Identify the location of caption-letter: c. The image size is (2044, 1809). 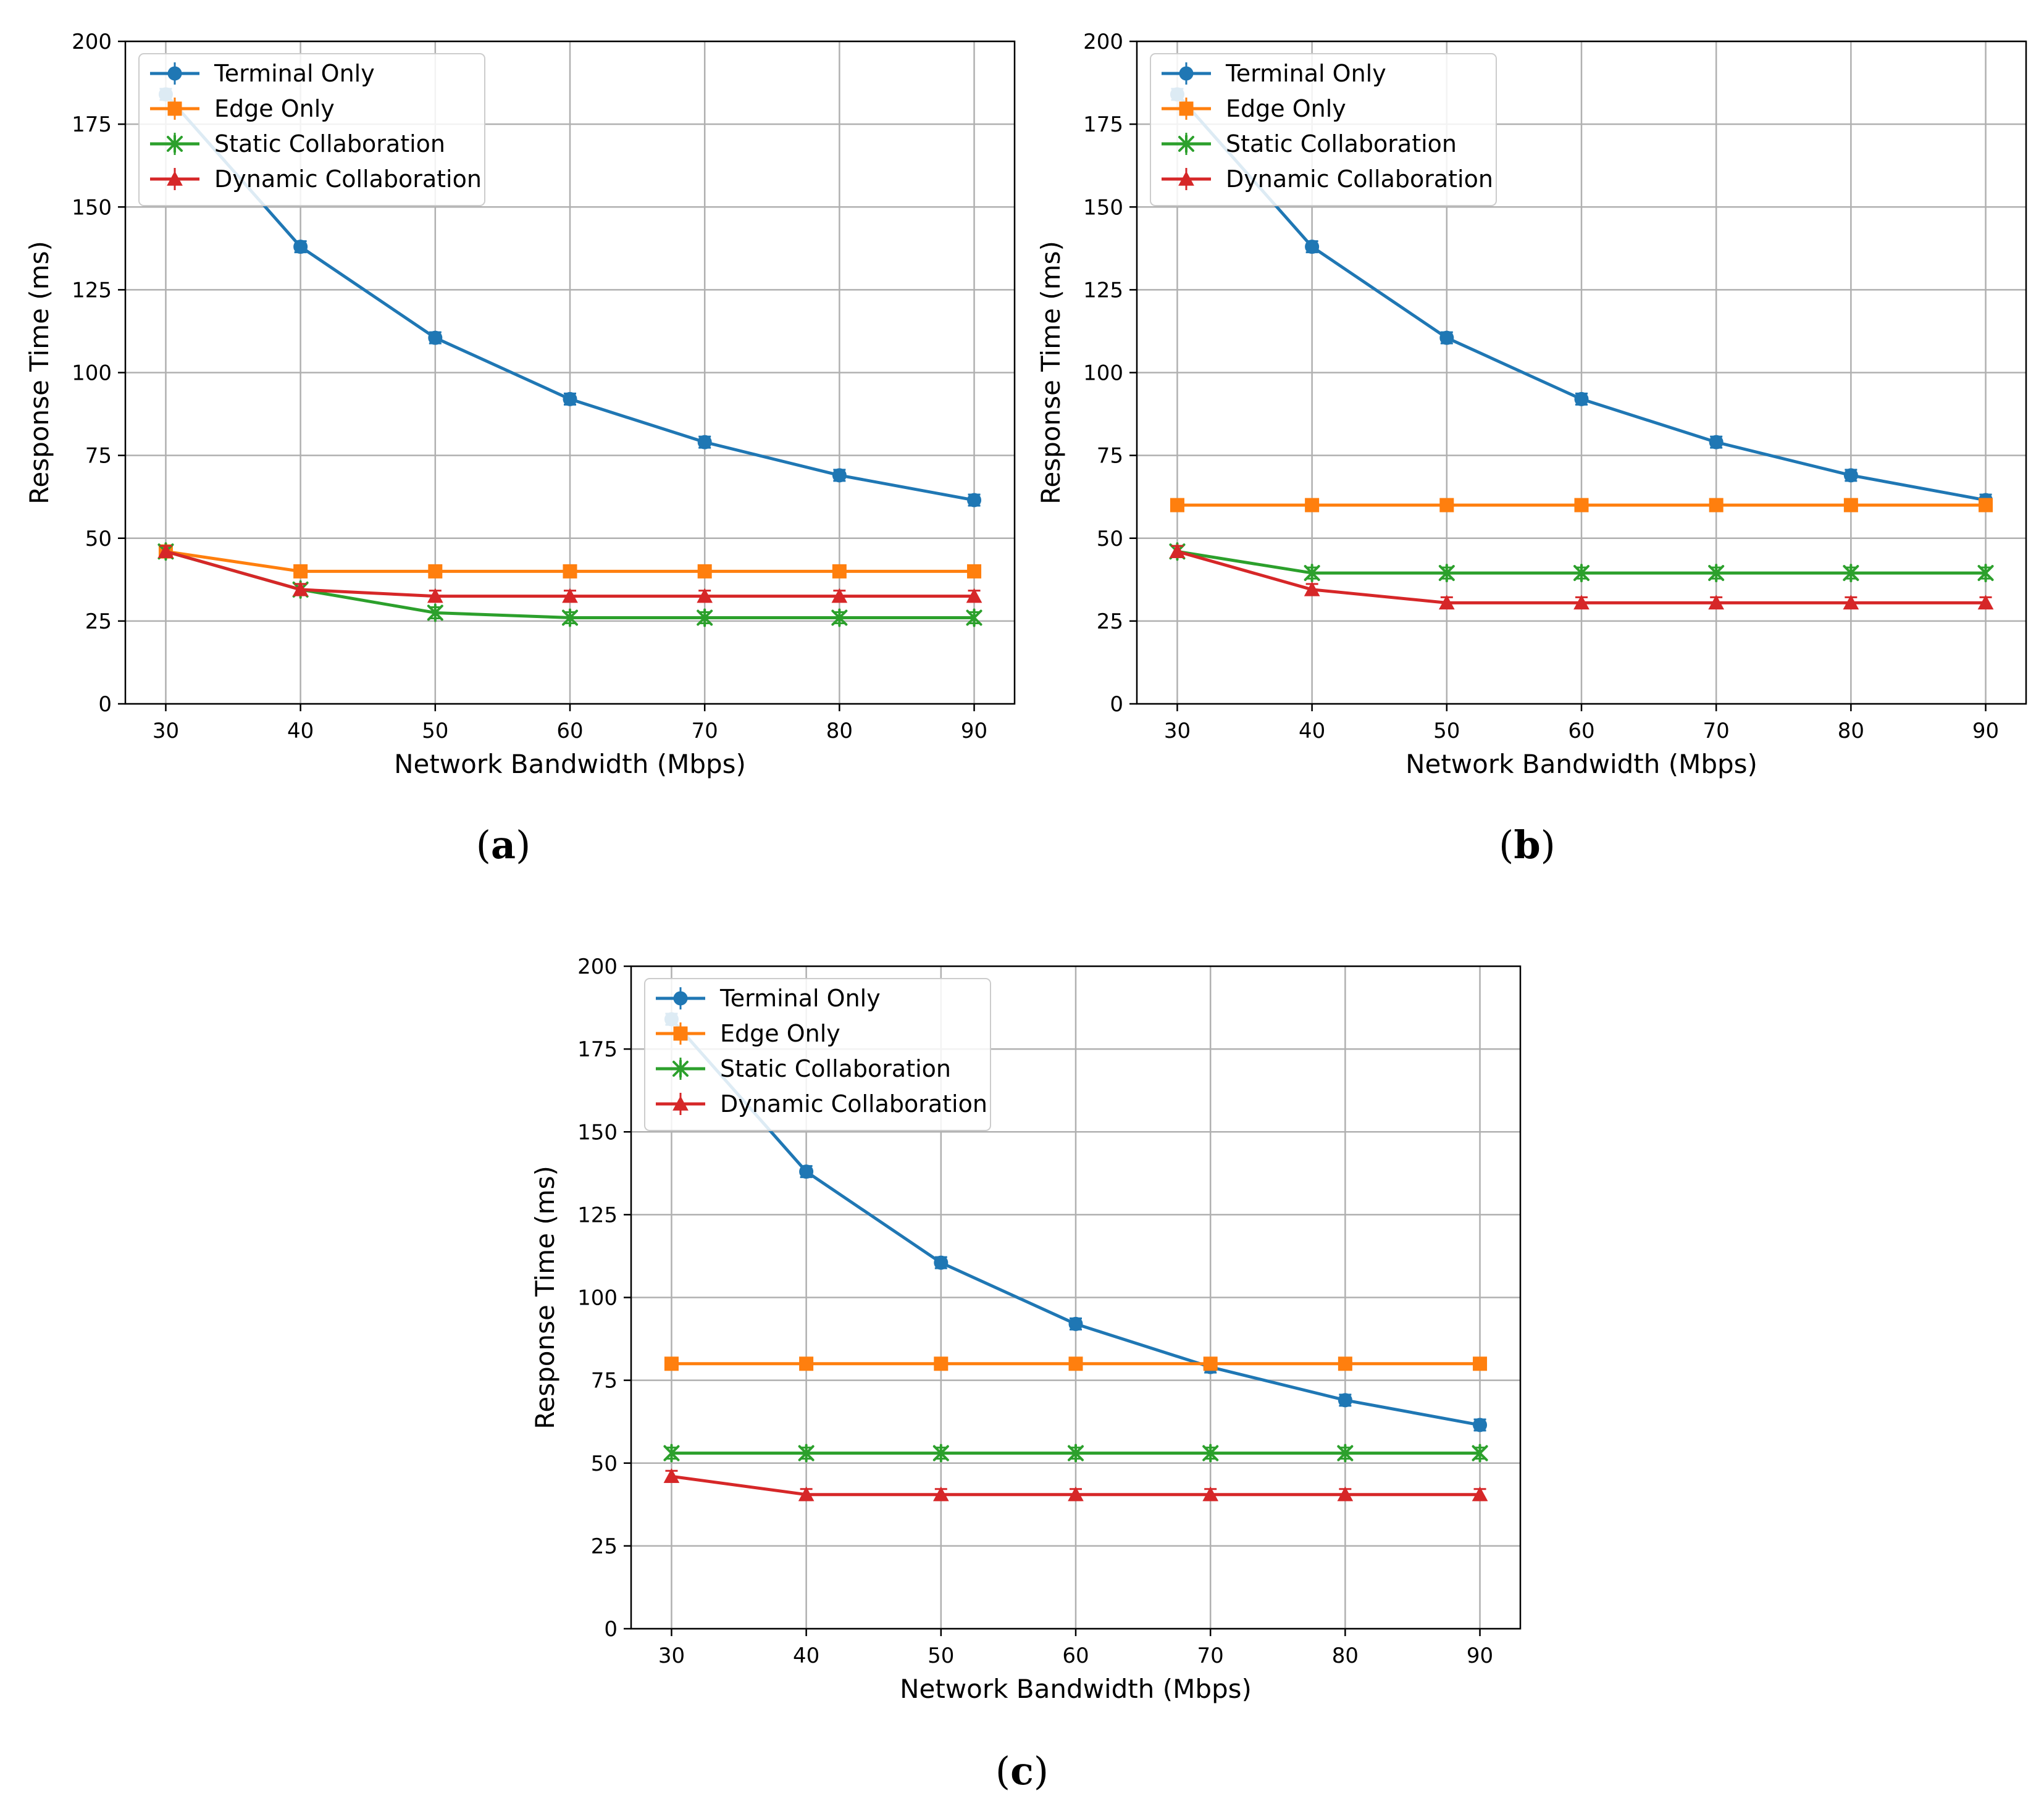
(1022, 1771).